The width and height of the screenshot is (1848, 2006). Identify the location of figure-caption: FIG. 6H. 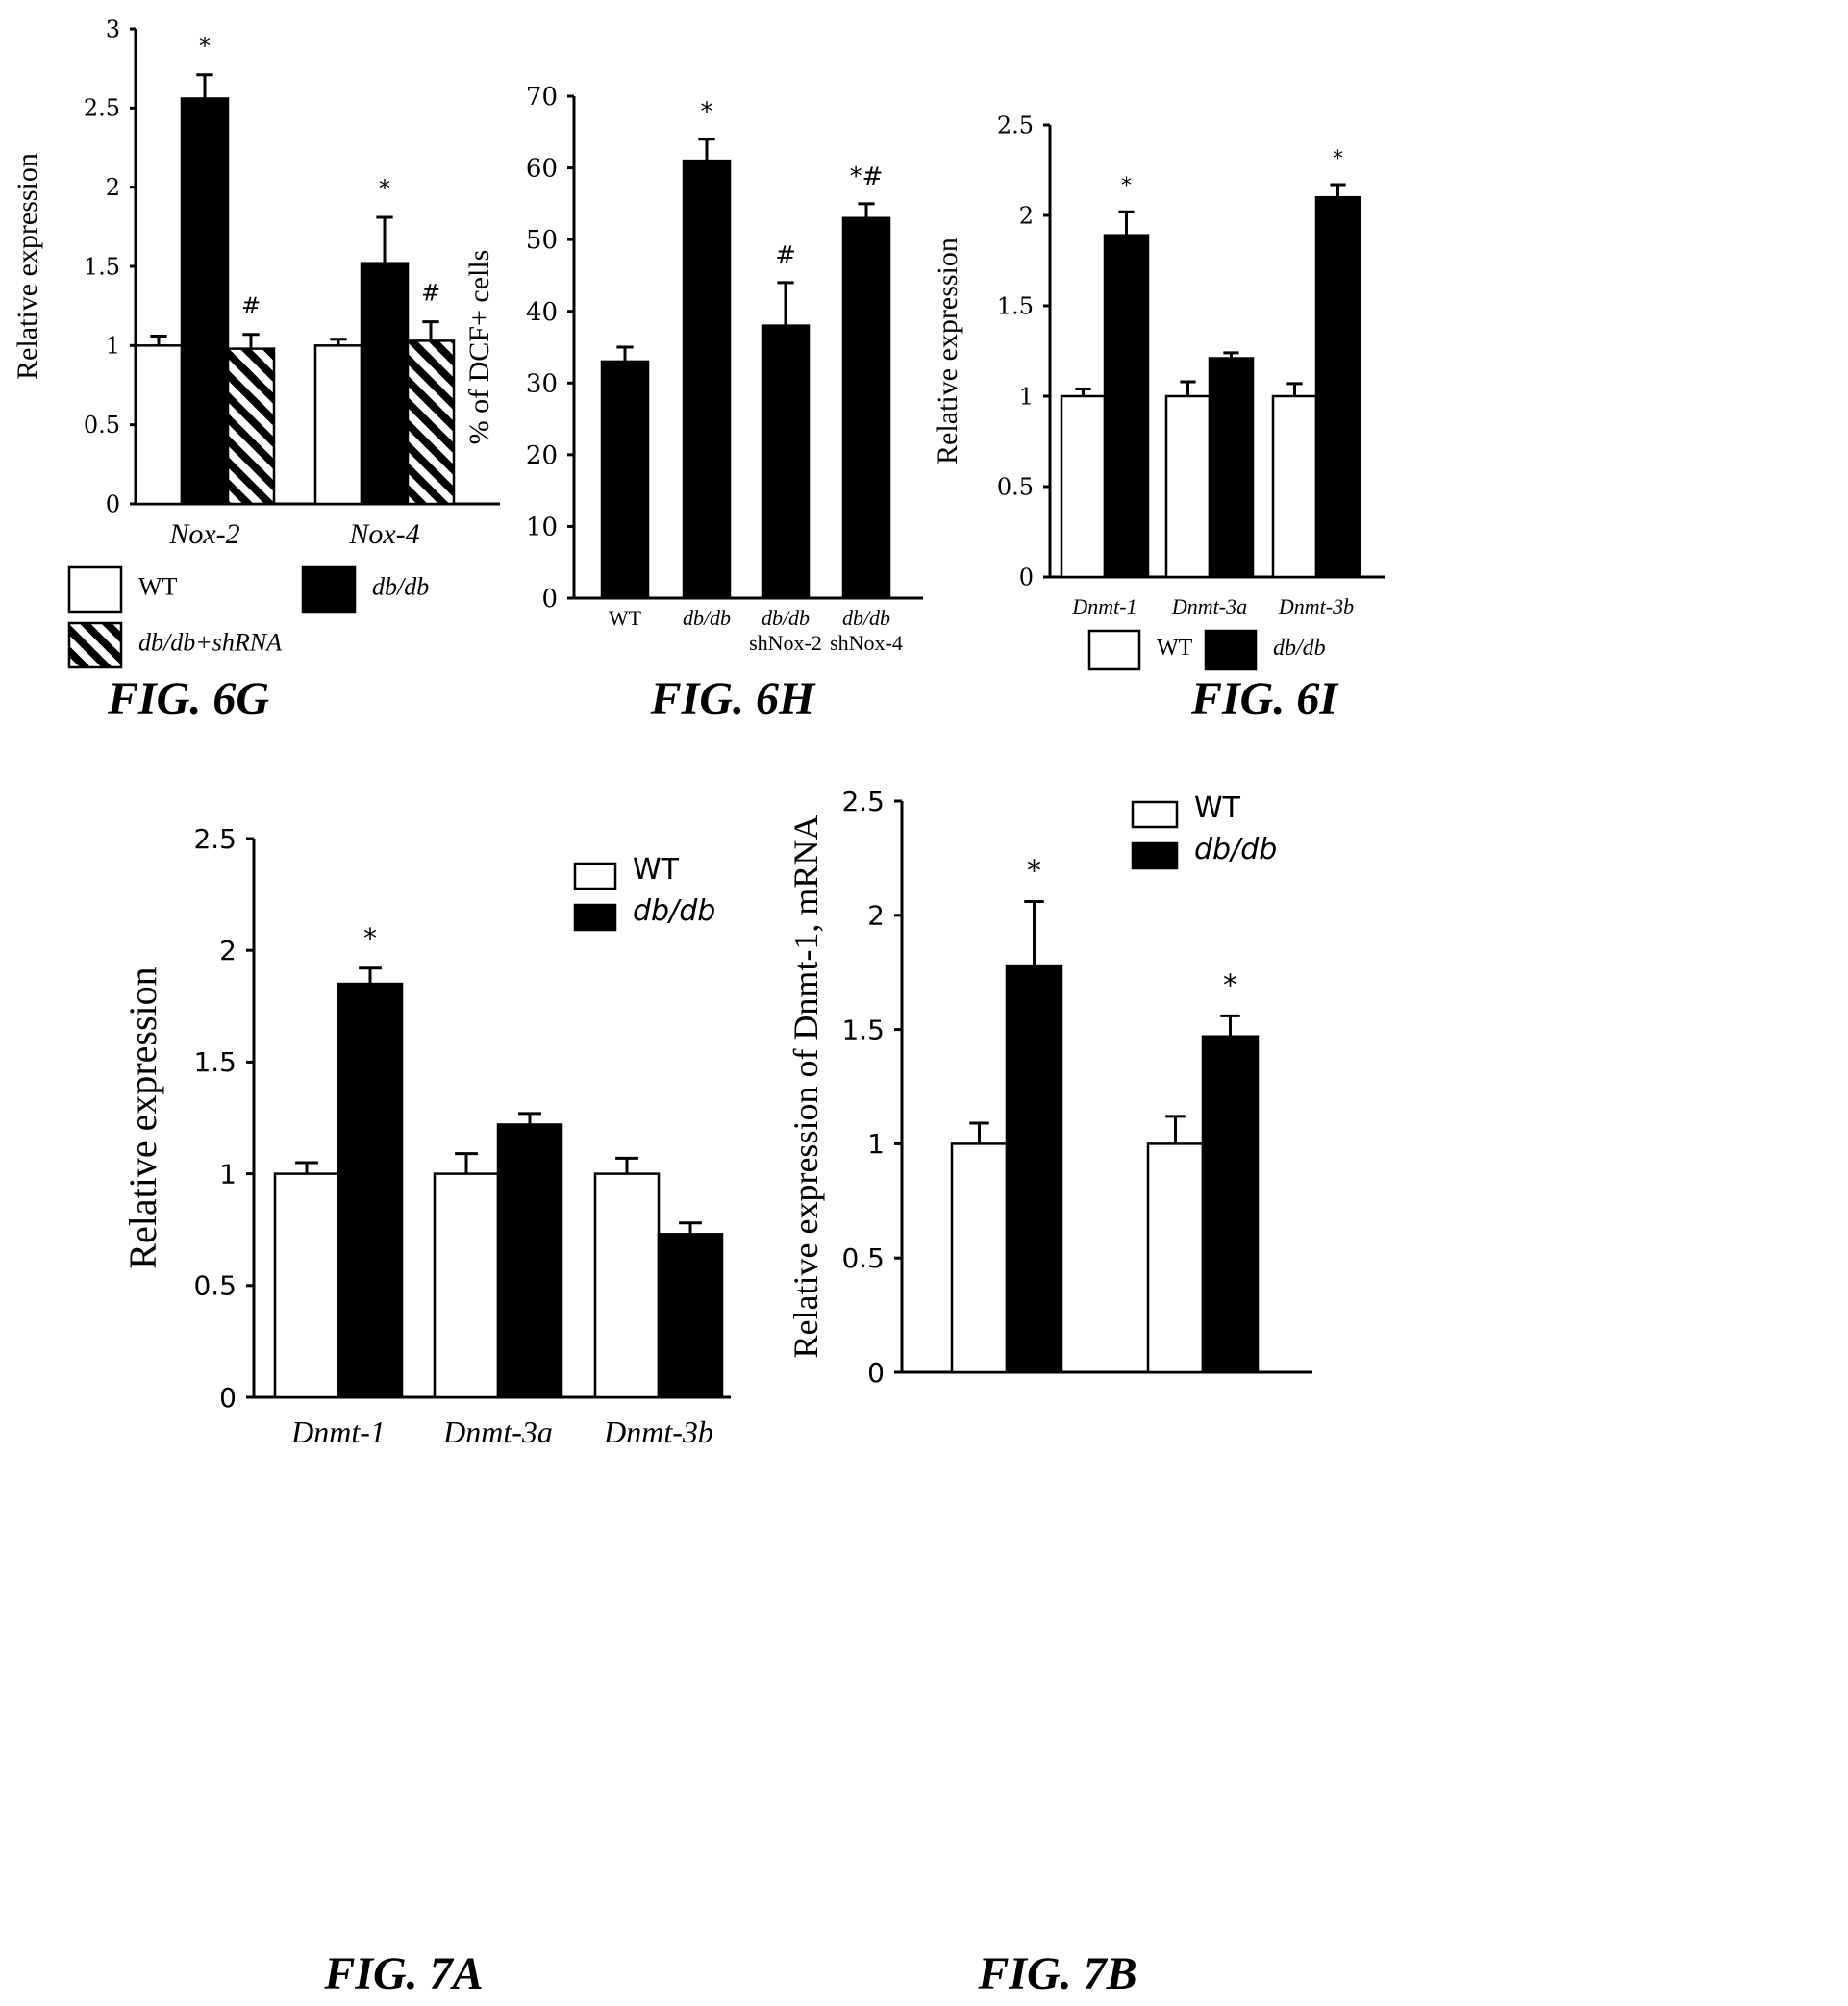
(733, 698).